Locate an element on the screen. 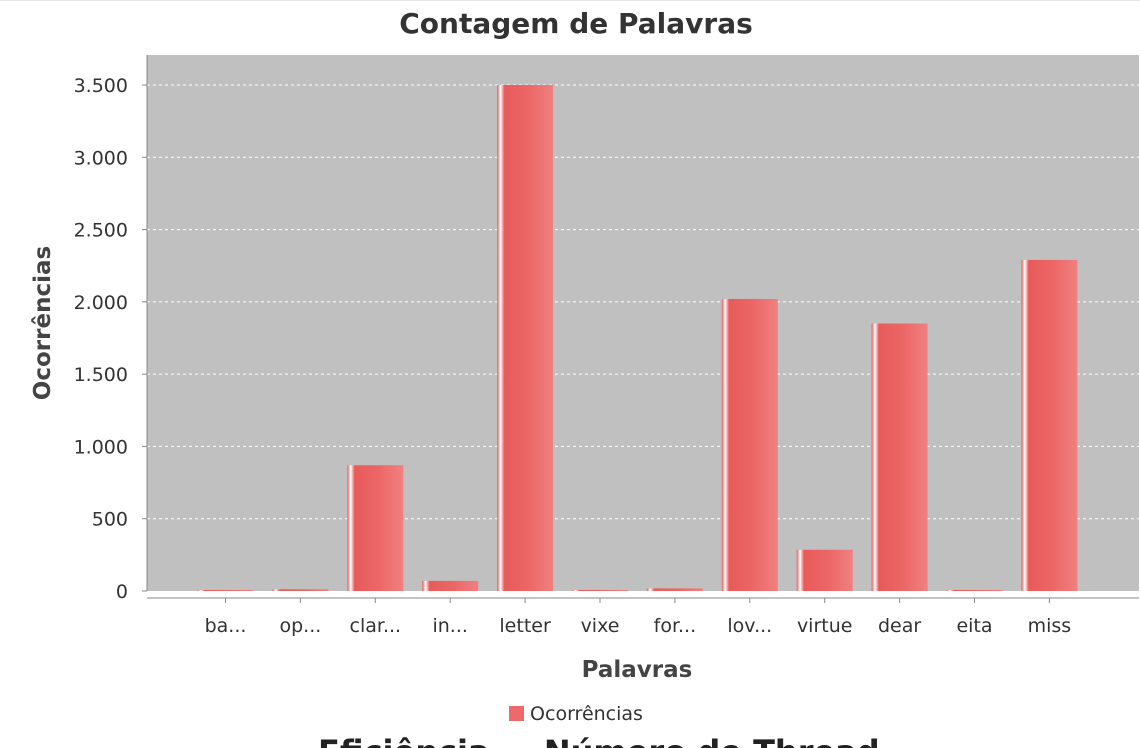 This screenshot has height=748, width=1140. y-tick-label: 2.500 is located at coordinates (101, 231).